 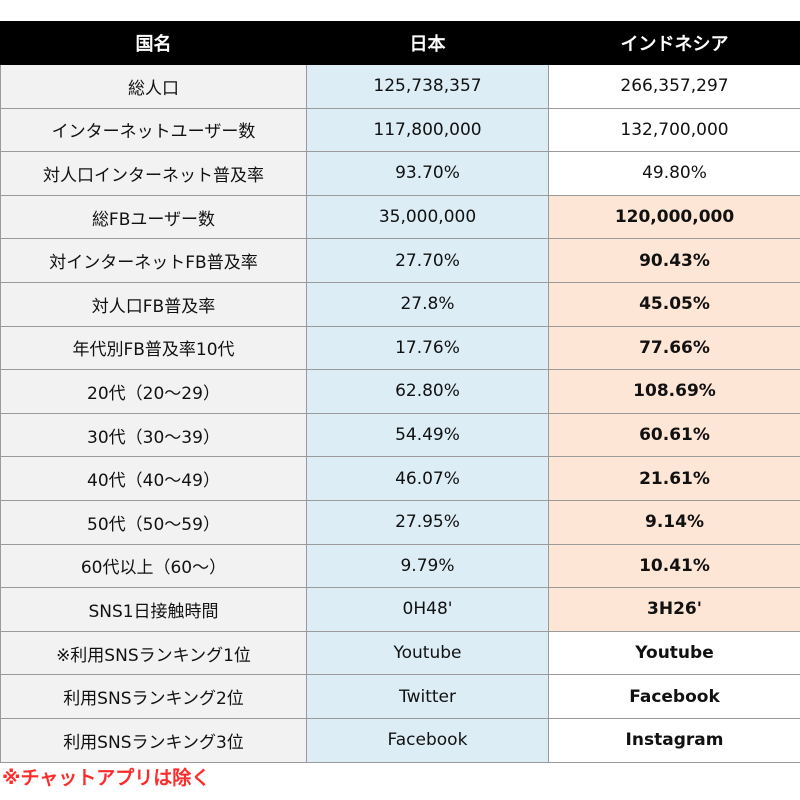 I want to click on row-label: 対人口FB普及率, so click(x=153, y=304).